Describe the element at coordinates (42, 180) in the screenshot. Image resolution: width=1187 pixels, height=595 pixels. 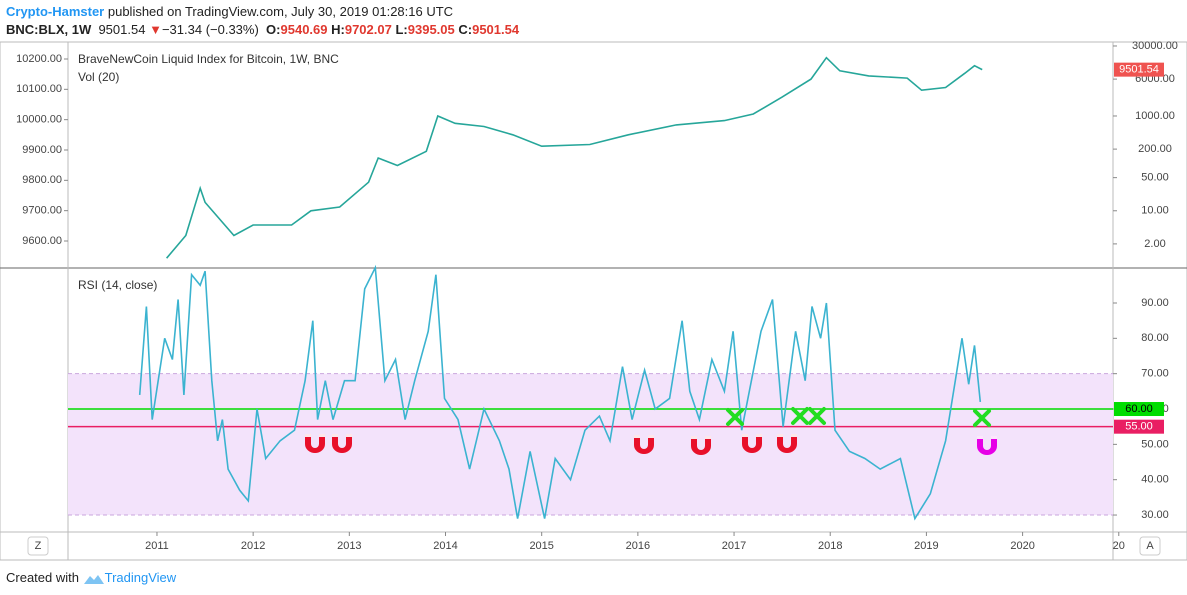
I see `y2-tick-label: 9800.00` at that location.